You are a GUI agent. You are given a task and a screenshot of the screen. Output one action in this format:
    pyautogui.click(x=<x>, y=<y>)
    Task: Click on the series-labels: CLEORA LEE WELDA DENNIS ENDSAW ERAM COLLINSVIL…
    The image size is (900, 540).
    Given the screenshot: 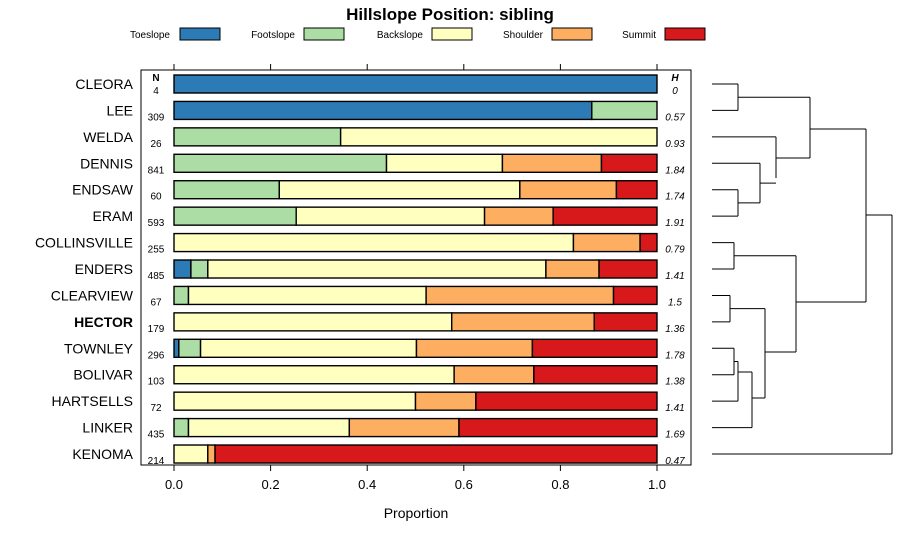 What is the action you would take?
    pyautogui.click(x=84, y=269)
    